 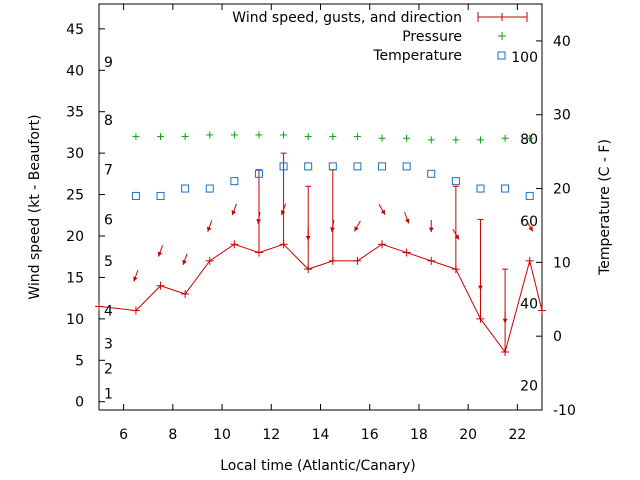 What do you see at coordinates (75, 196) in the screenshot?
I see `y-tick-label: 25` at bounding box center [75, 196].